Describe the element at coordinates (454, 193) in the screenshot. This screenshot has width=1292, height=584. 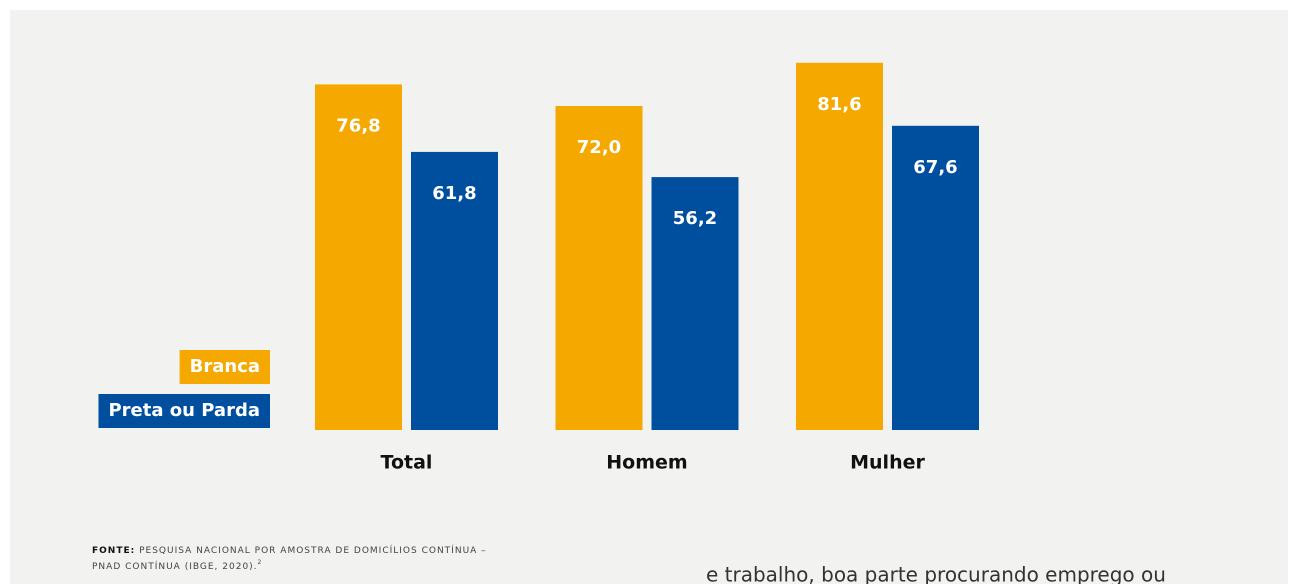
I see `value-label: 61,8` at that location.